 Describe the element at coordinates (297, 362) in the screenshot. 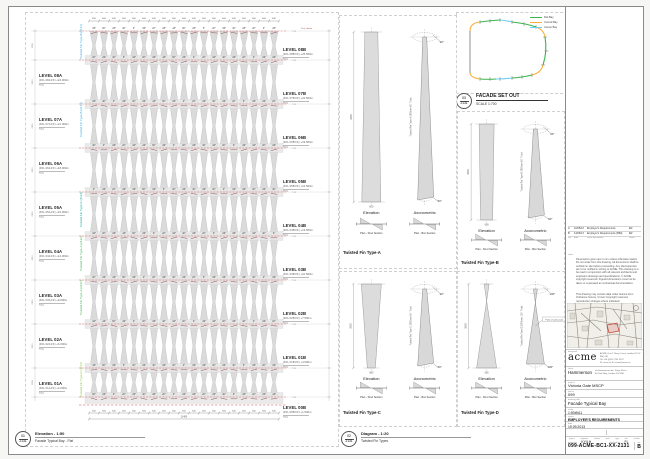

I see `level-datum: (FFL 01B FF) +4.500m` at that location.